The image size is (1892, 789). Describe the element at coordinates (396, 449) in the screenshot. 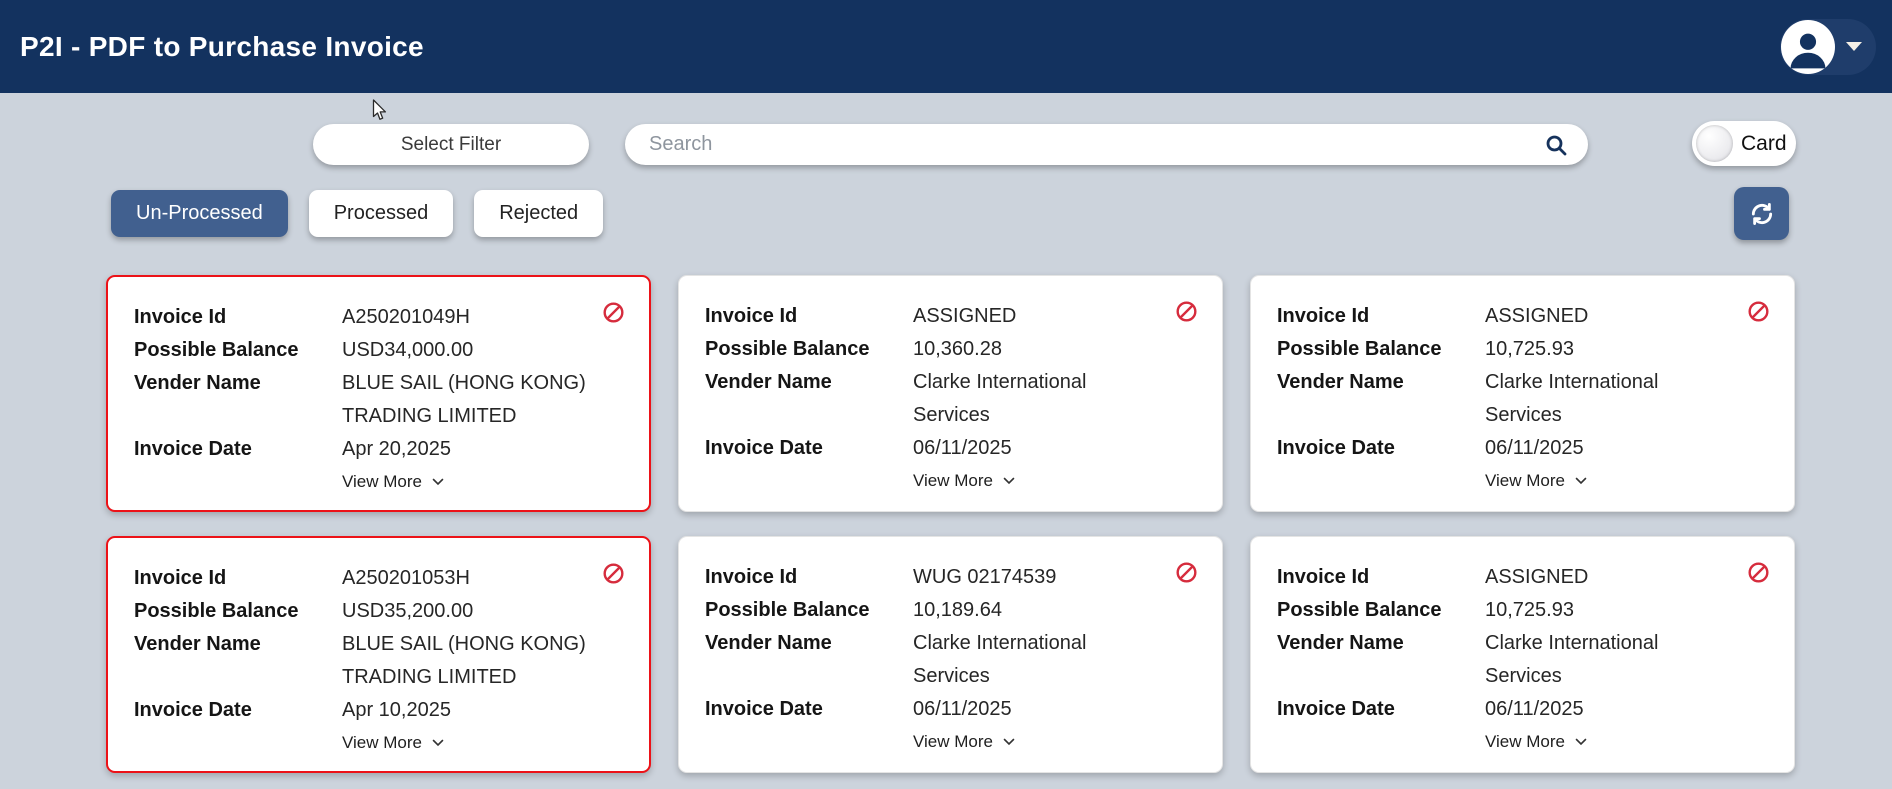

I see `invoice-date-value: Apr 20,2025` at that location.